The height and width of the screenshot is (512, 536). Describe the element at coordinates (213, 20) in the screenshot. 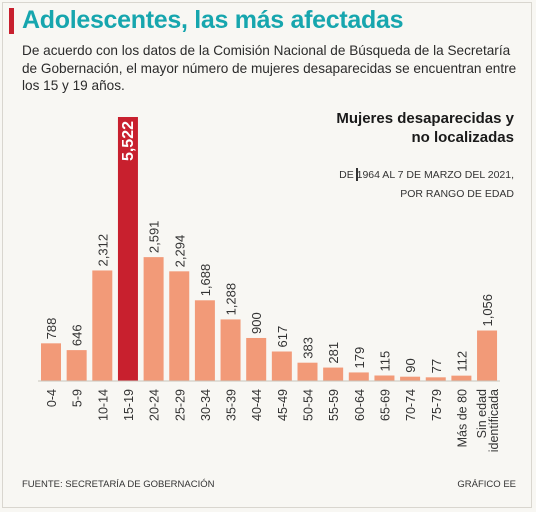

I see `chart-title: Adolescentes, las más afectadas` at that location.